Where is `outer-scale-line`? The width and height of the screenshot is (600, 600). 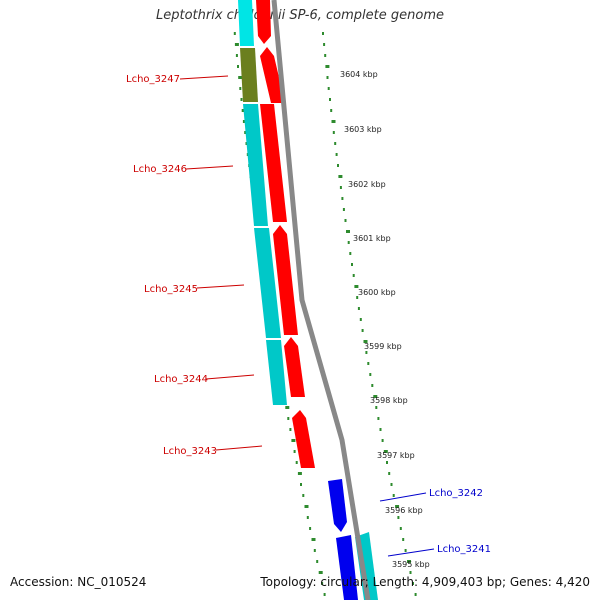 outer-scale-line is located at coordinates (369, 314).